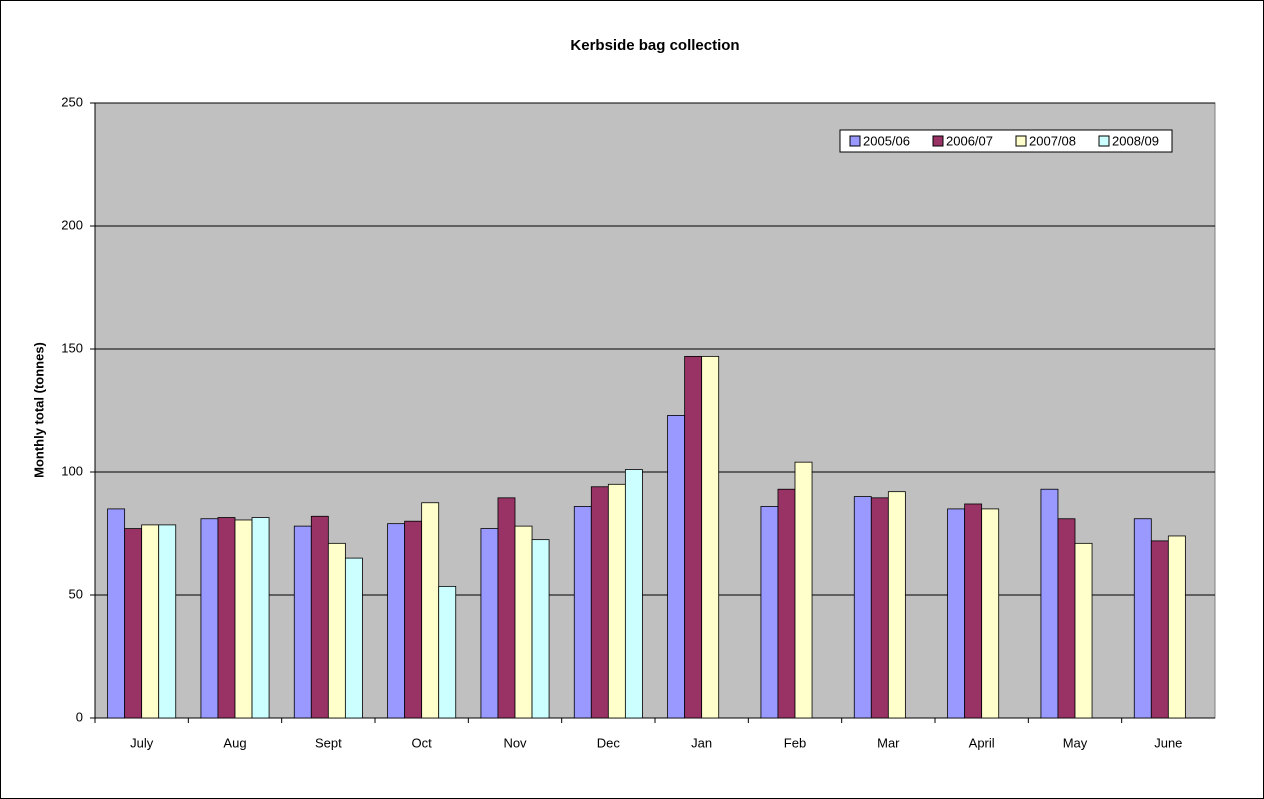  I want to click on x-tick-label: Aug, so click(234, 742).